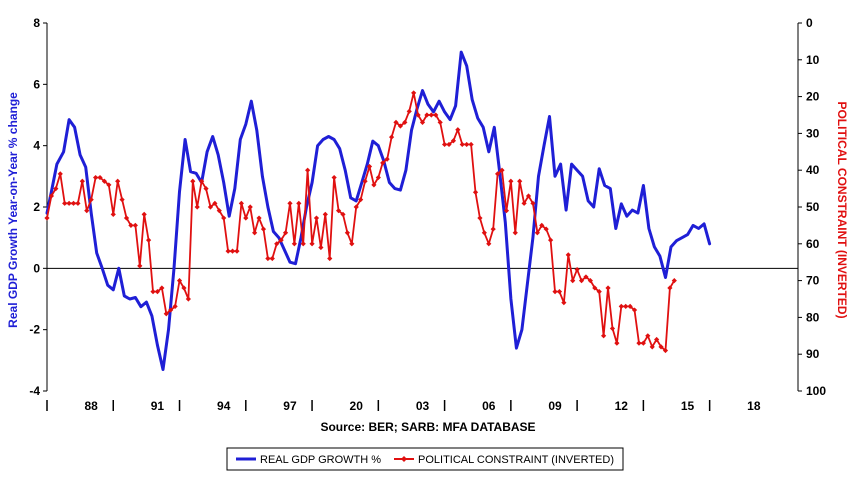 This screenshot has width=850, height=480. What do you see at coordinates (516, 460) in the screenshot?
I see `legend-label-political: POLITICAL CONSTRAINT (INVERTED)` at bounding box center [516, 460].